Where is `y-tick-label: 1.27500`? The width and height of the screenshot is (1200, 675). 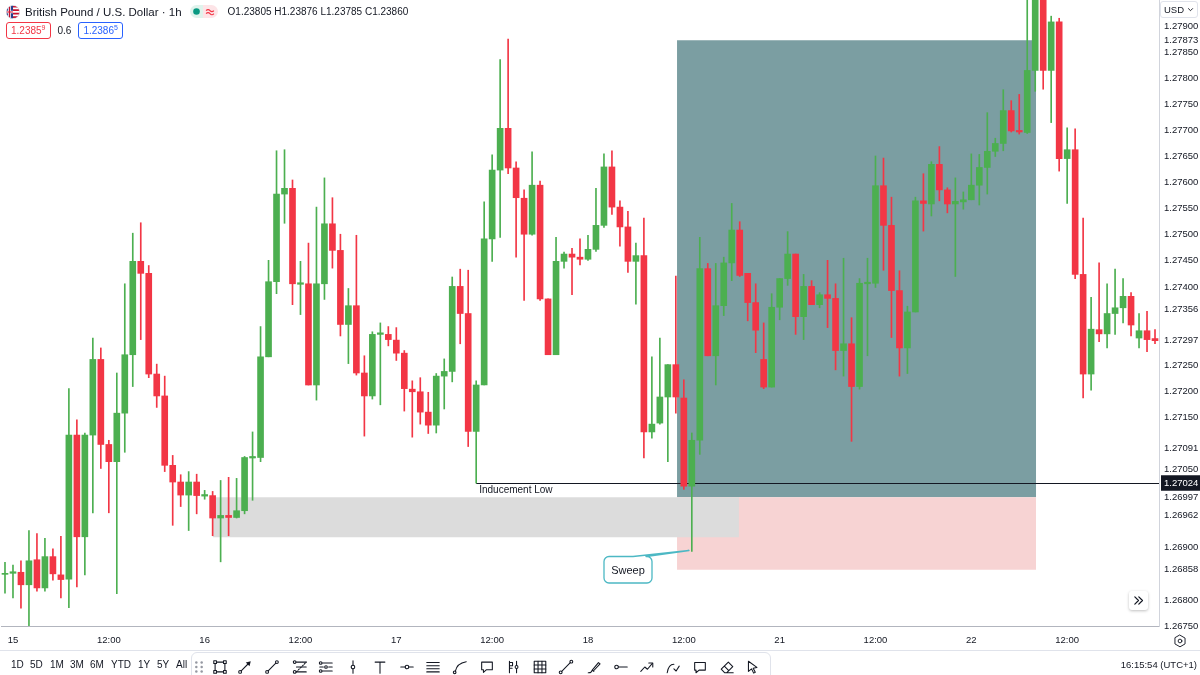 y-tick-label: 1.27500 is located at coordinates (1181, 234).